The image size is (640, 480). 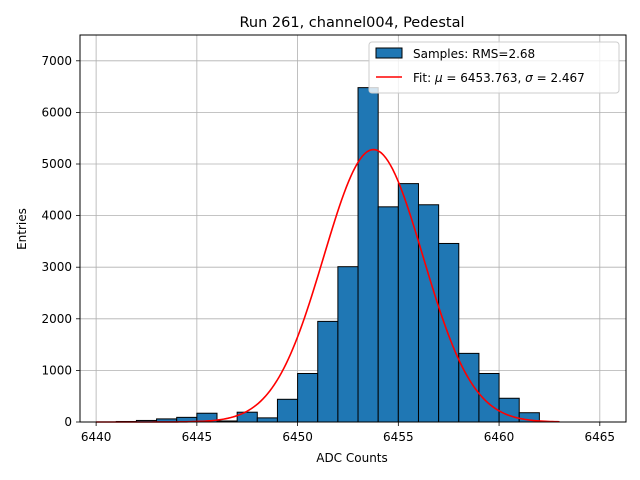 What do you see at coordinates (56, 61) in the screenshot?
I see `y-tick-label: 7000` at bounding box center [56, 61].